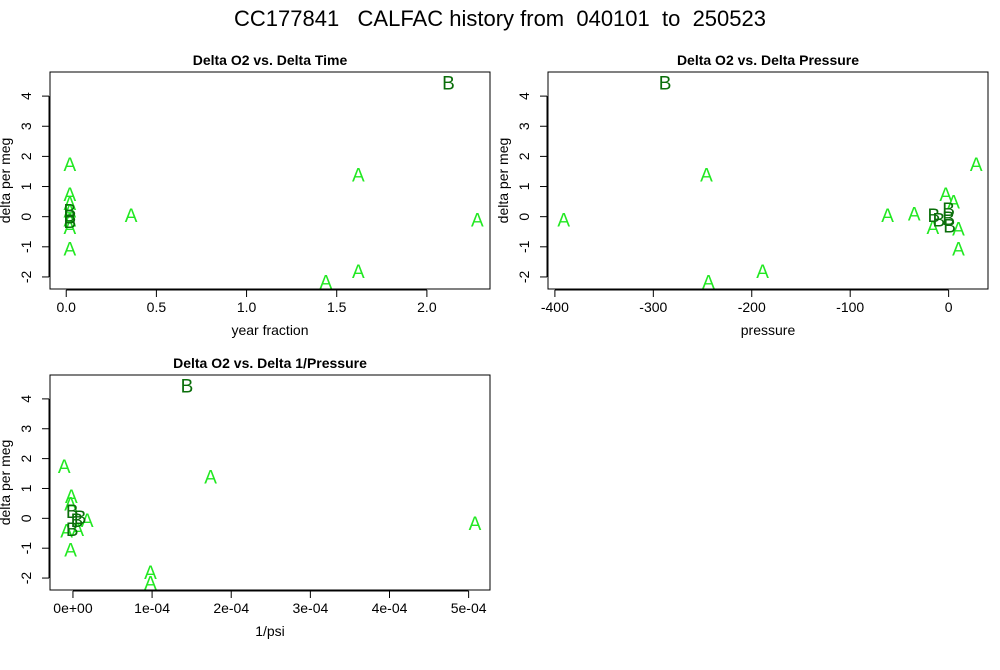 The image size is (1000, 670). I want to click on x-axis-label: pressure, so click(768, 330).